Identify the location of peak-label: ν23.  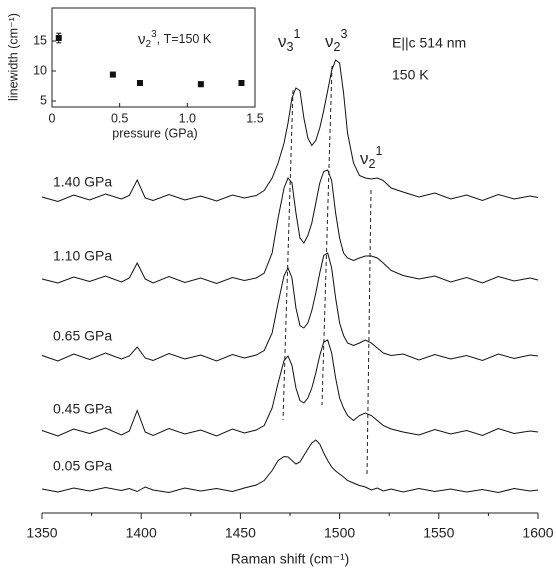
(336, 40).